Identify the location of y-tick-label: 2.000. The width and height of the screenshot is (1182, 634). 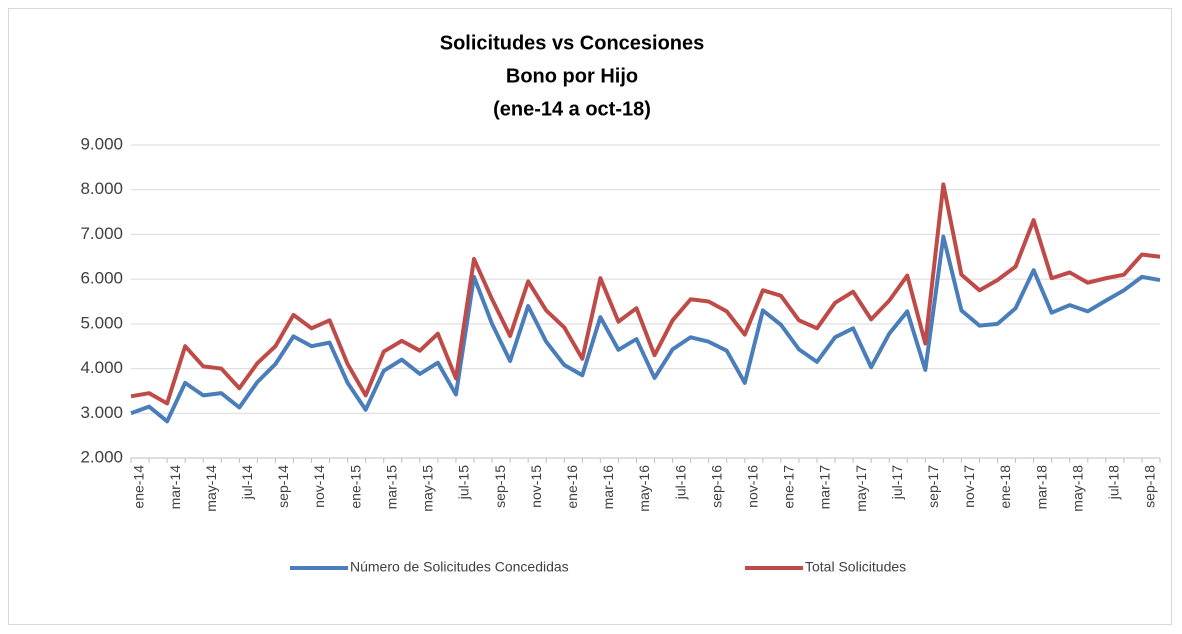
(101, 456).